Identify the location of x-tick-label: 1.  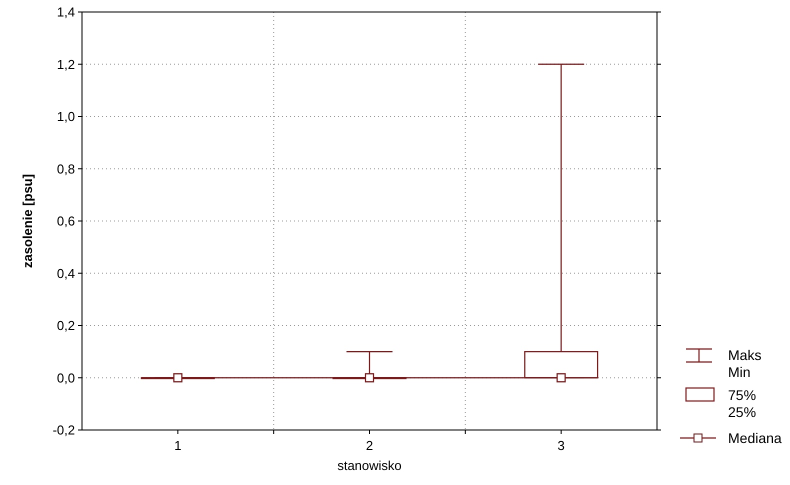
(178, 445).